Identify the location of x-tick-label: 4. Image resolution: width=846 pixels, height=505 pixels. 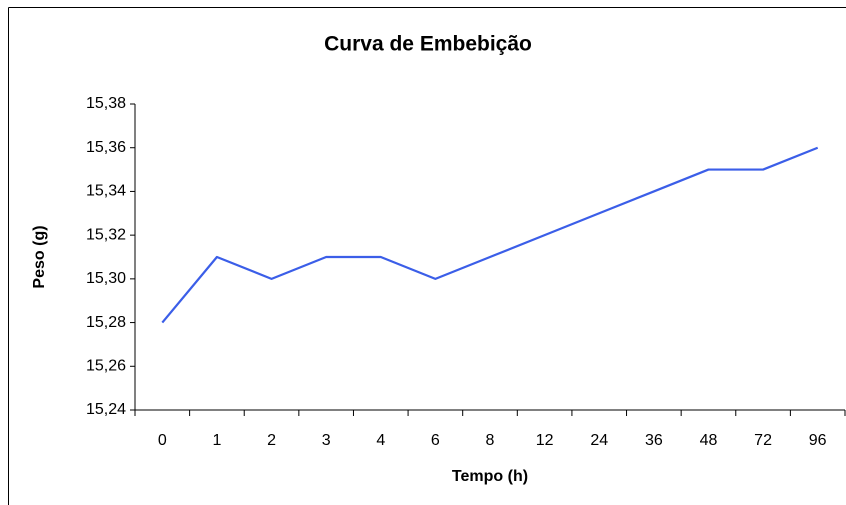
(380, 440).